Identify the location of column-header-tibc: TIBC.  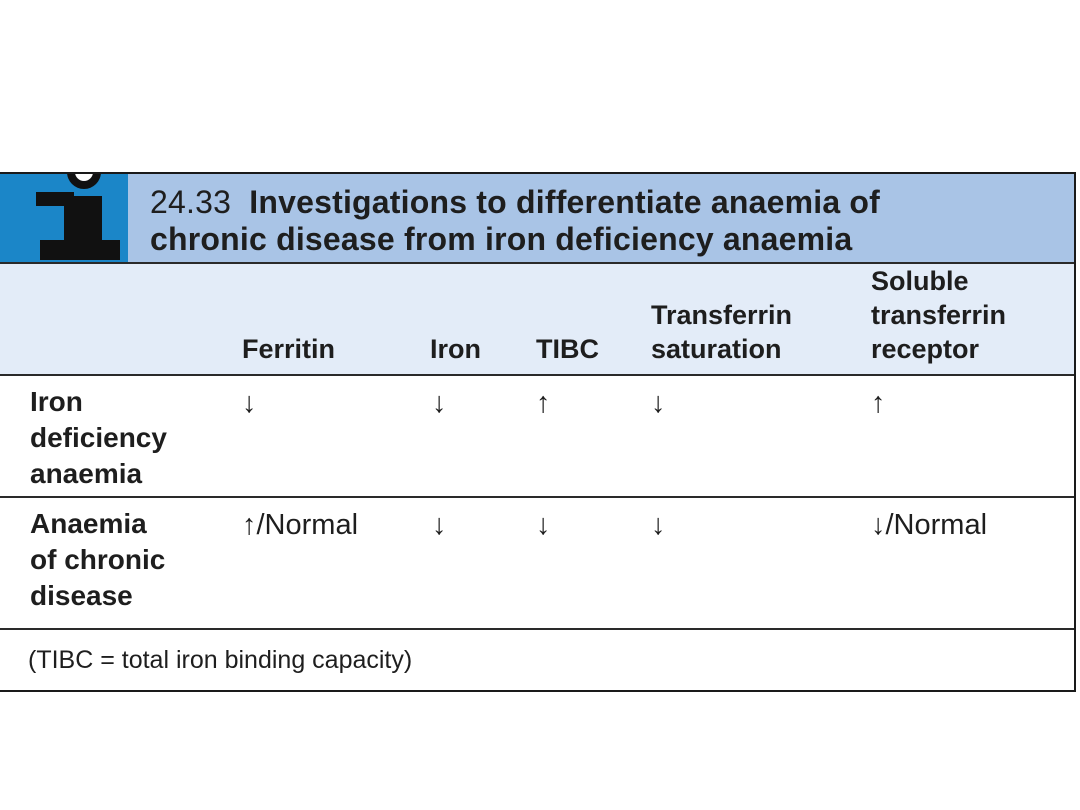
(567, 349).